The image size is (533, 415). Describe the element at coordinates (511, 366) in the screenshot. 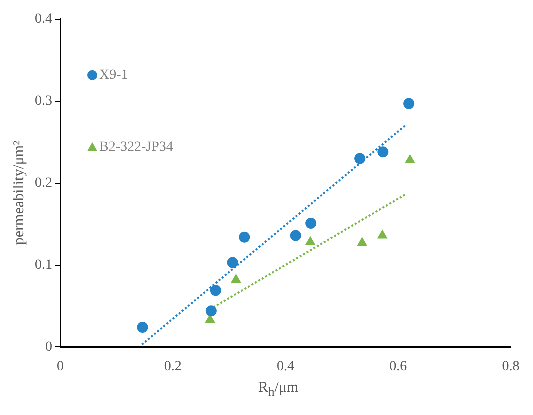

I see `x-tick-label: 0.8` at that location.